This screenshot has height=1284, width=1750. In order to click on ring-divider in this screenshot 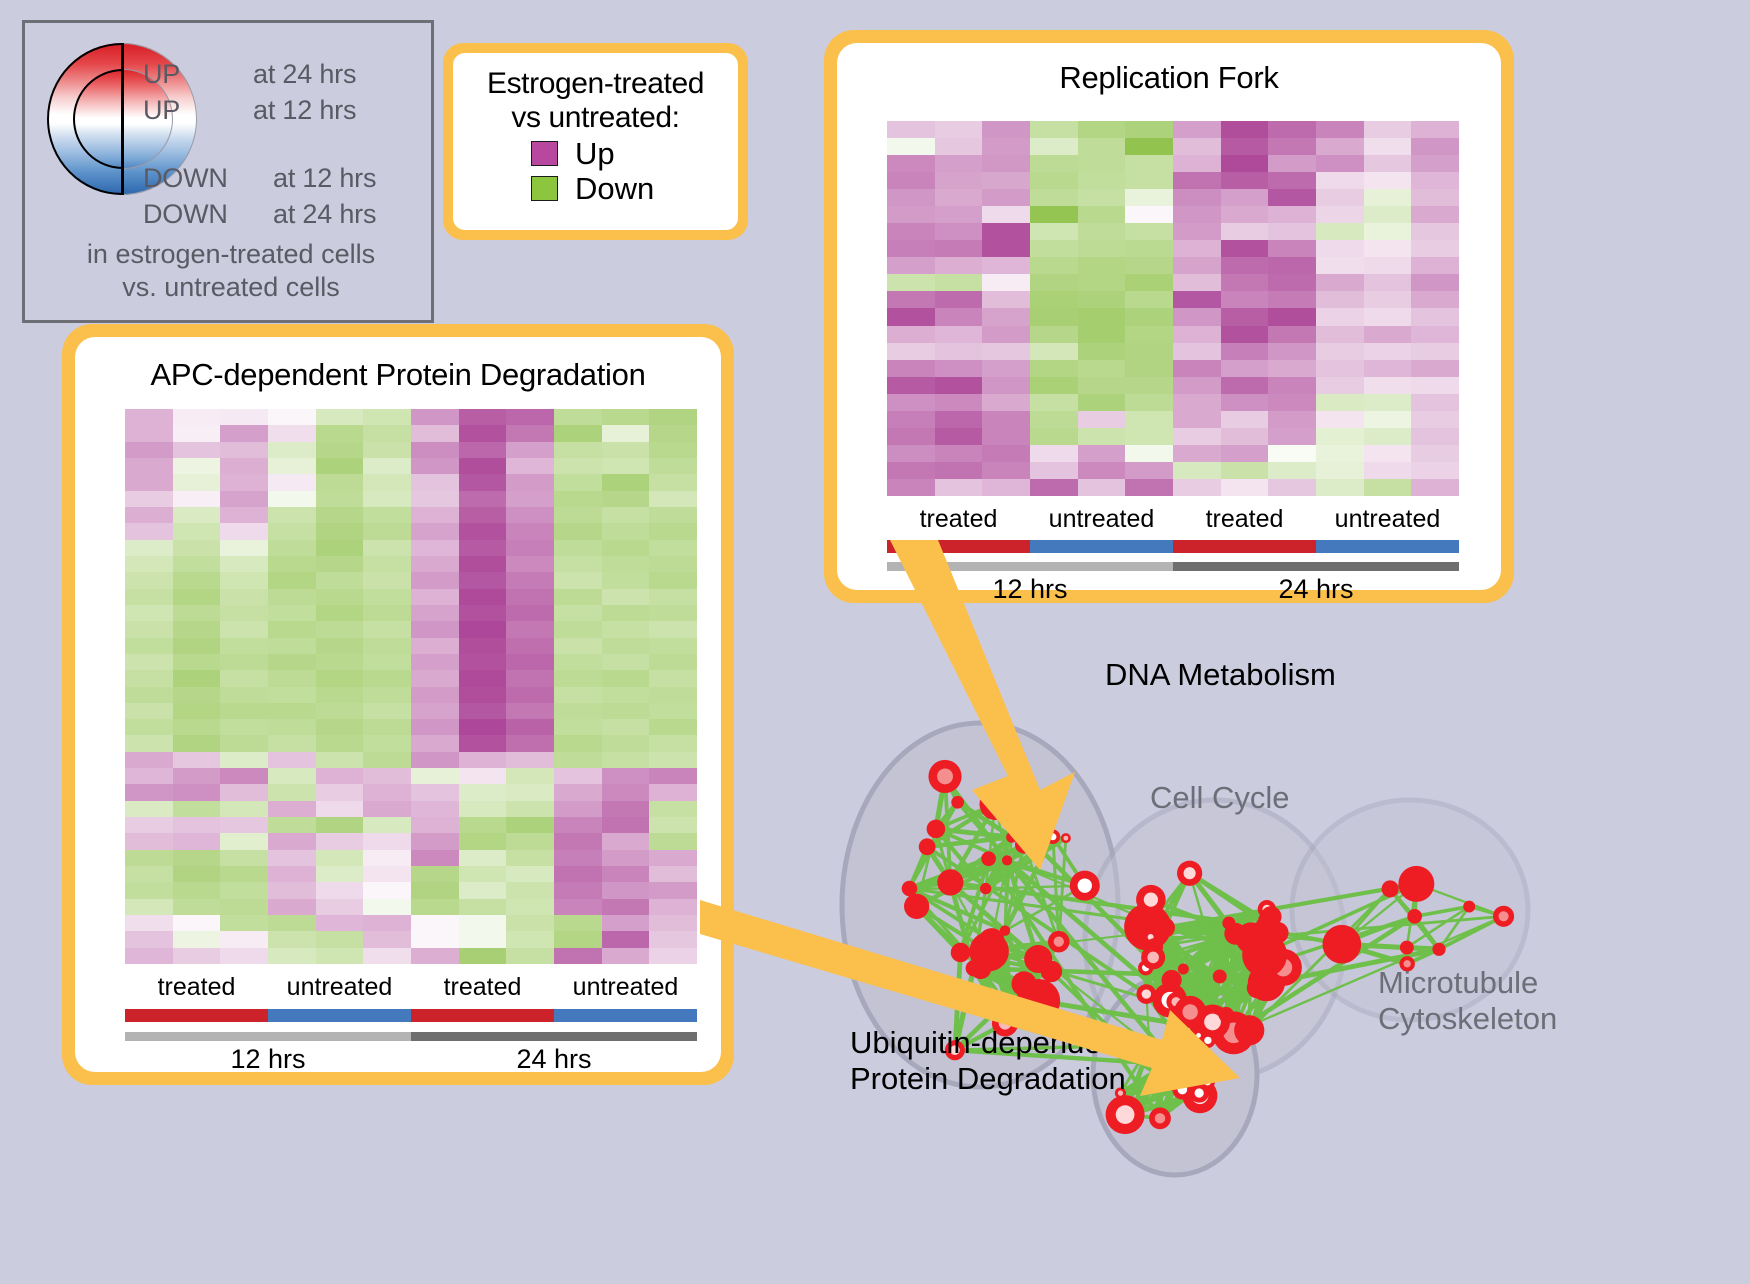, I will do `click(122, 119)`.